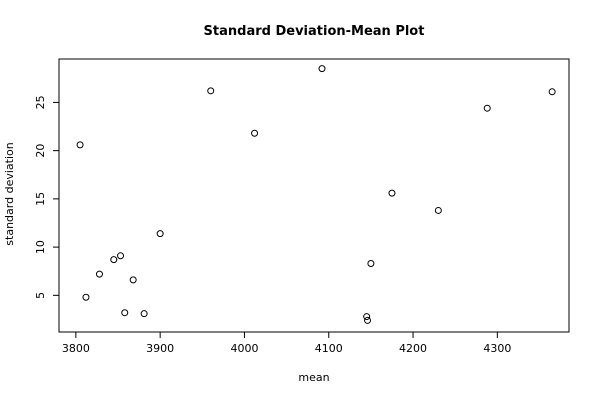 The image size is (599, 400). What do you see at coordinates (40, 102) in the screenshot?
I see `y-tick-label-25: 25` at bounding box center [40, 102].